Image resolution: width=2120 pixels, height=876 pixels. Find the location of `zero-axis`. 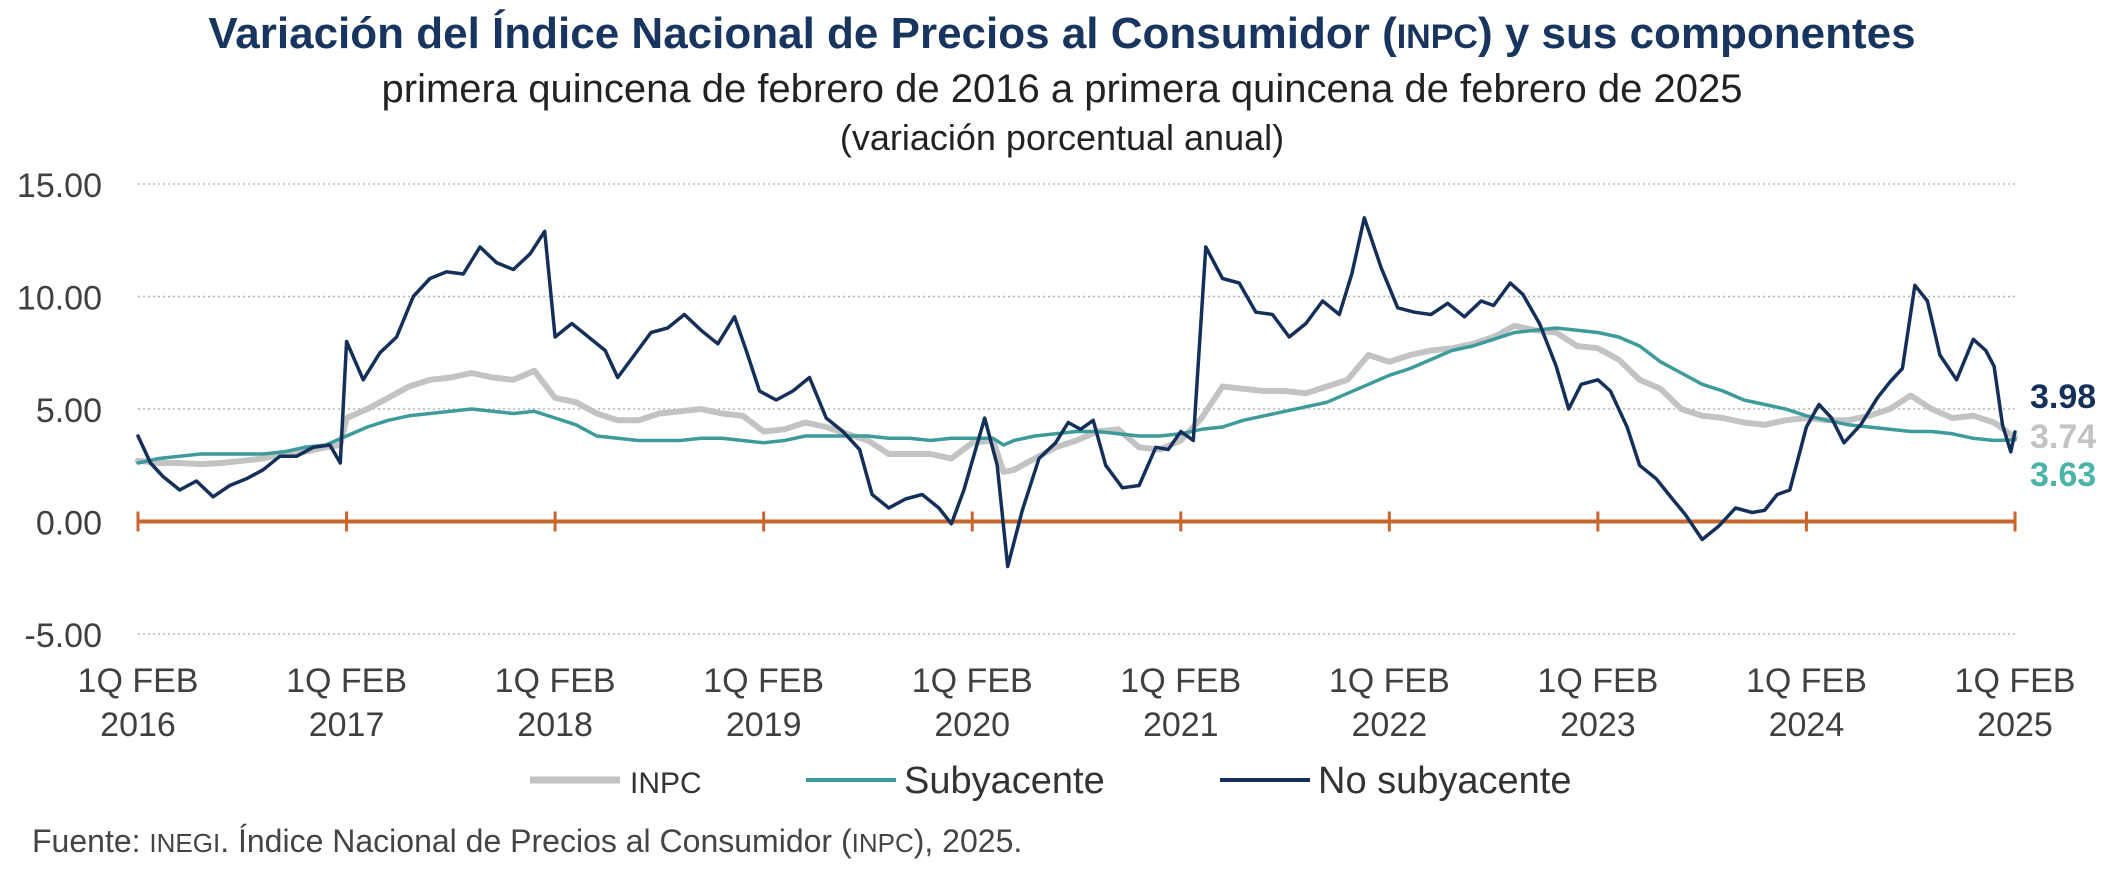

zero-axis is located at coordinates (1076, 521).